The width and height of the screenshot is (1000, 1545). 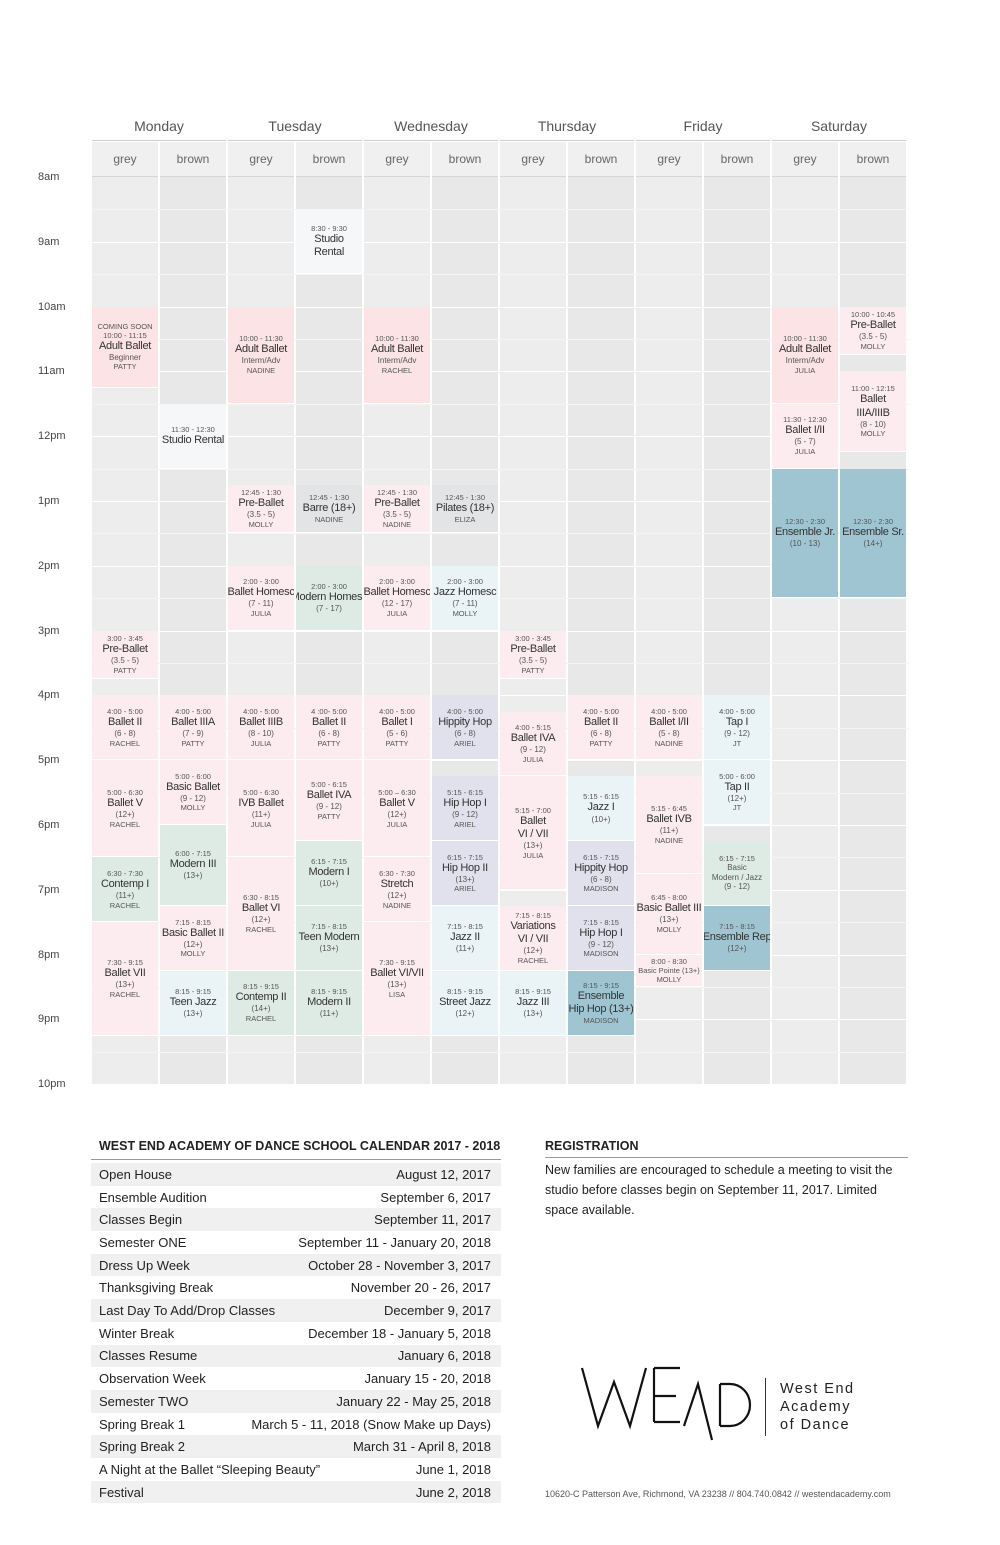 What do you see at coordinates (397, 721) in the screenshot?
I see `class-line-nm: Ballet I` at bounding box center [397, 721].